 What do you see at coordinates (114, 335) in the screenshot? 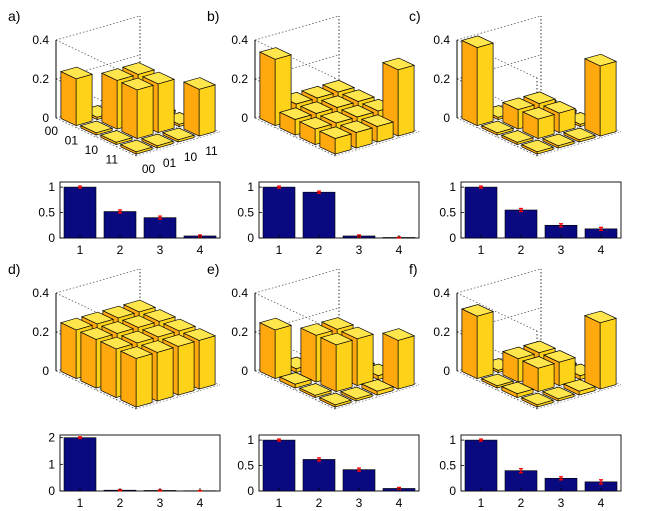
I see `panel-3d-4: 0 0.2 0.4 d)` at bounding box center [114, 335].